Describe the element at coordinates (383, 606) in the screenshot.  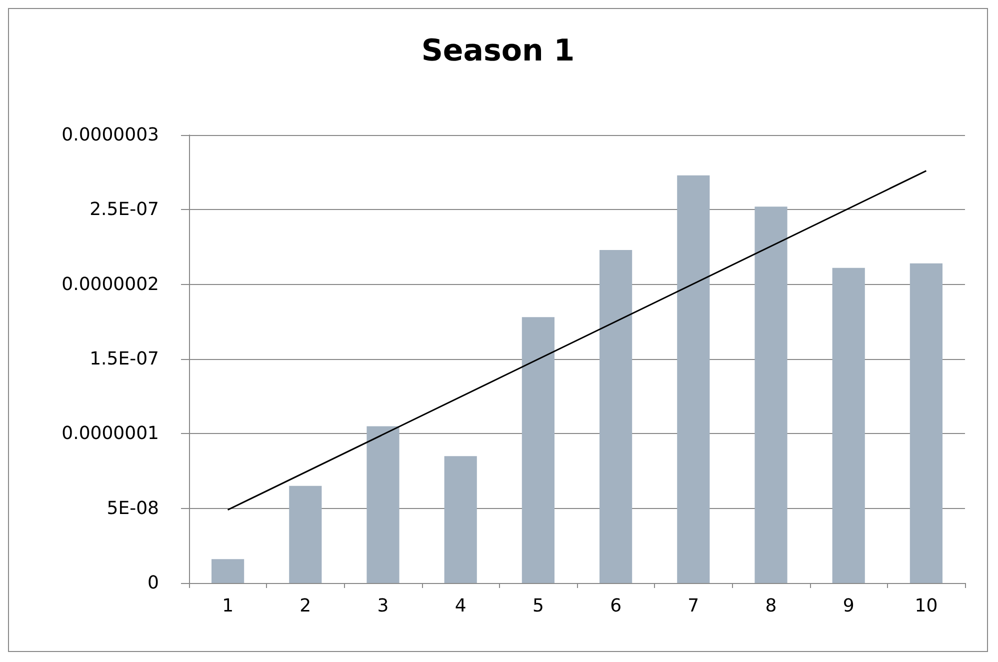
I see `x-tick-label: 3` at that location.